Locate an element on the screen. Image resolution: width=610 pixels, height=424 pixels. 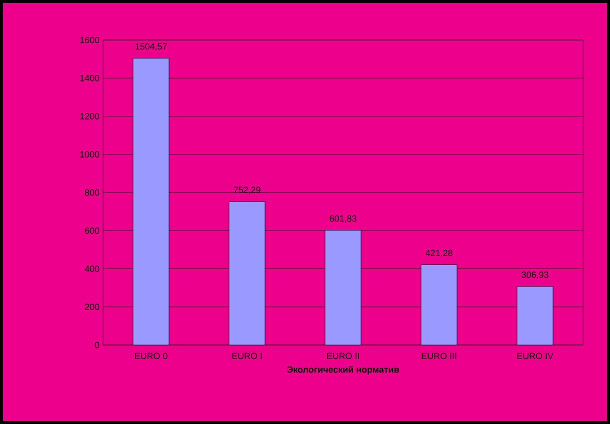
data-label: 1504,57 is located at coordinates (151, 47).